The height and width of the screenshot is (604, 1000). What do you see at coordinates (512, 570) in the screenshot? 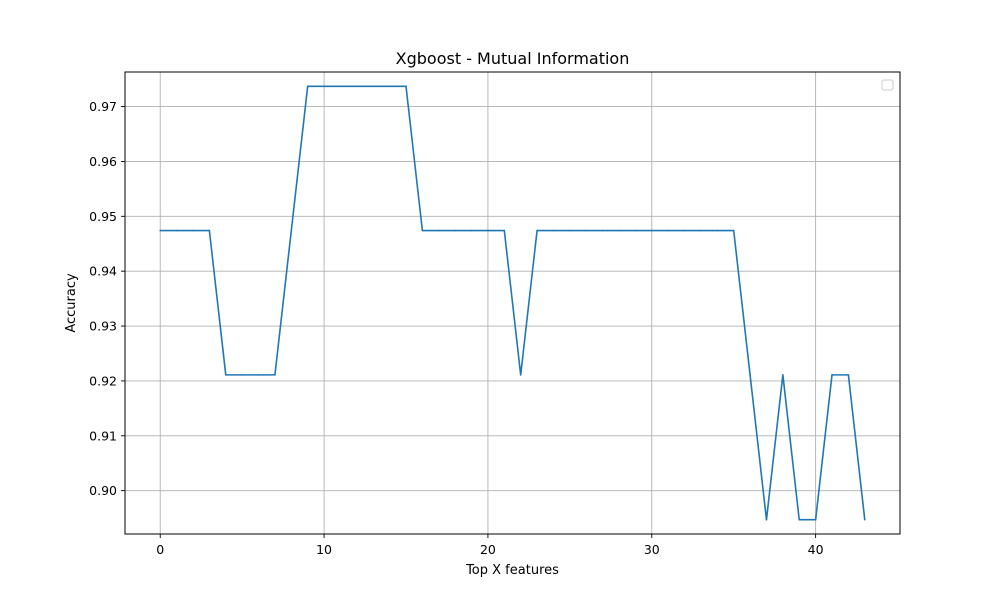
I see `x-axis-label: Top X features` at bounding box center [512, 570].